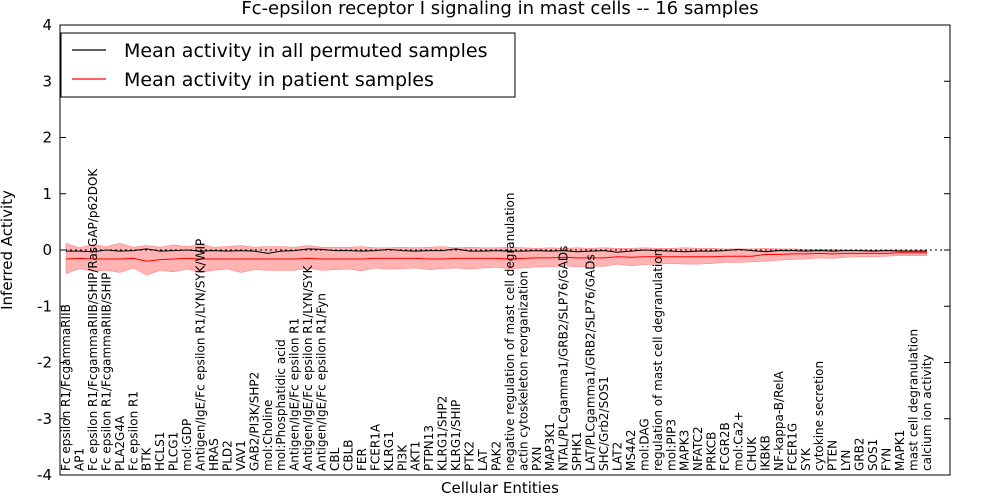 The width and height of the screenshot is (1000, 504). What do you see at coordinates (658, 360) in the screenshot?
I see `category-label: regulation of mast cell degranulation` at bounding box center [658, 360].